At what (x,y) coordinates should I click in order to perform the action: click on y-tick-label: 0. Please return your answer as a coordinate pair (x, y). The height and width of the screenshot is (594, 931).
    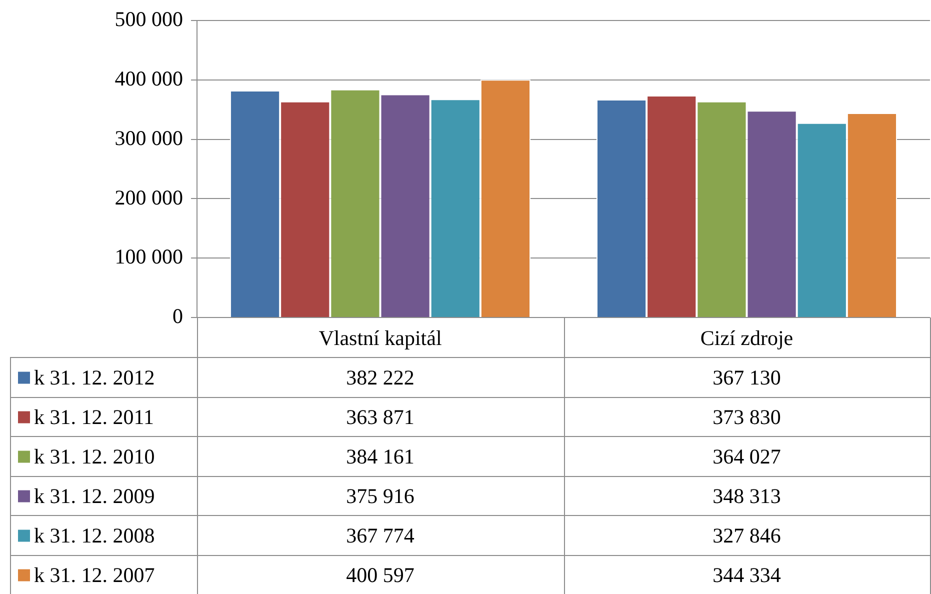
    Looking at the image, I should click on (177, 316).